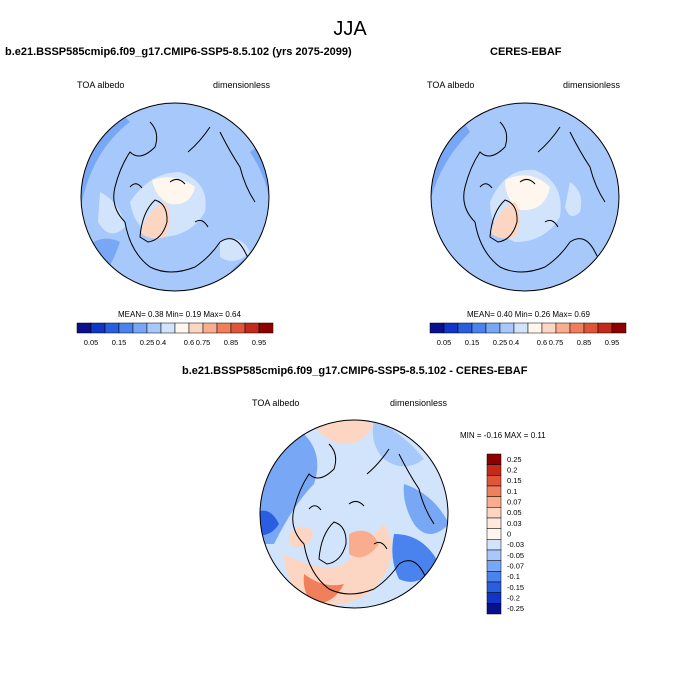 The height and width of the screenshot is (700, 700). I want to click on panel3-variable-label: TOA albedo, so click(276, 403).